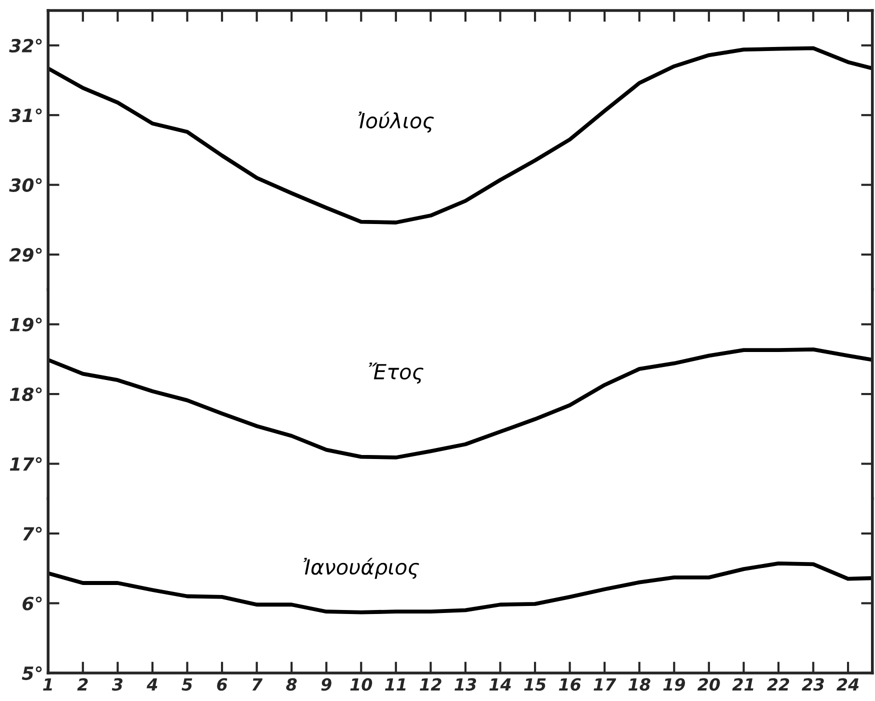 The image size is (875, 701). What do you see at coordinates (25, 255) in the screenshot?
I see `y-tick-label: 29°` at bounding box center [25, 255].